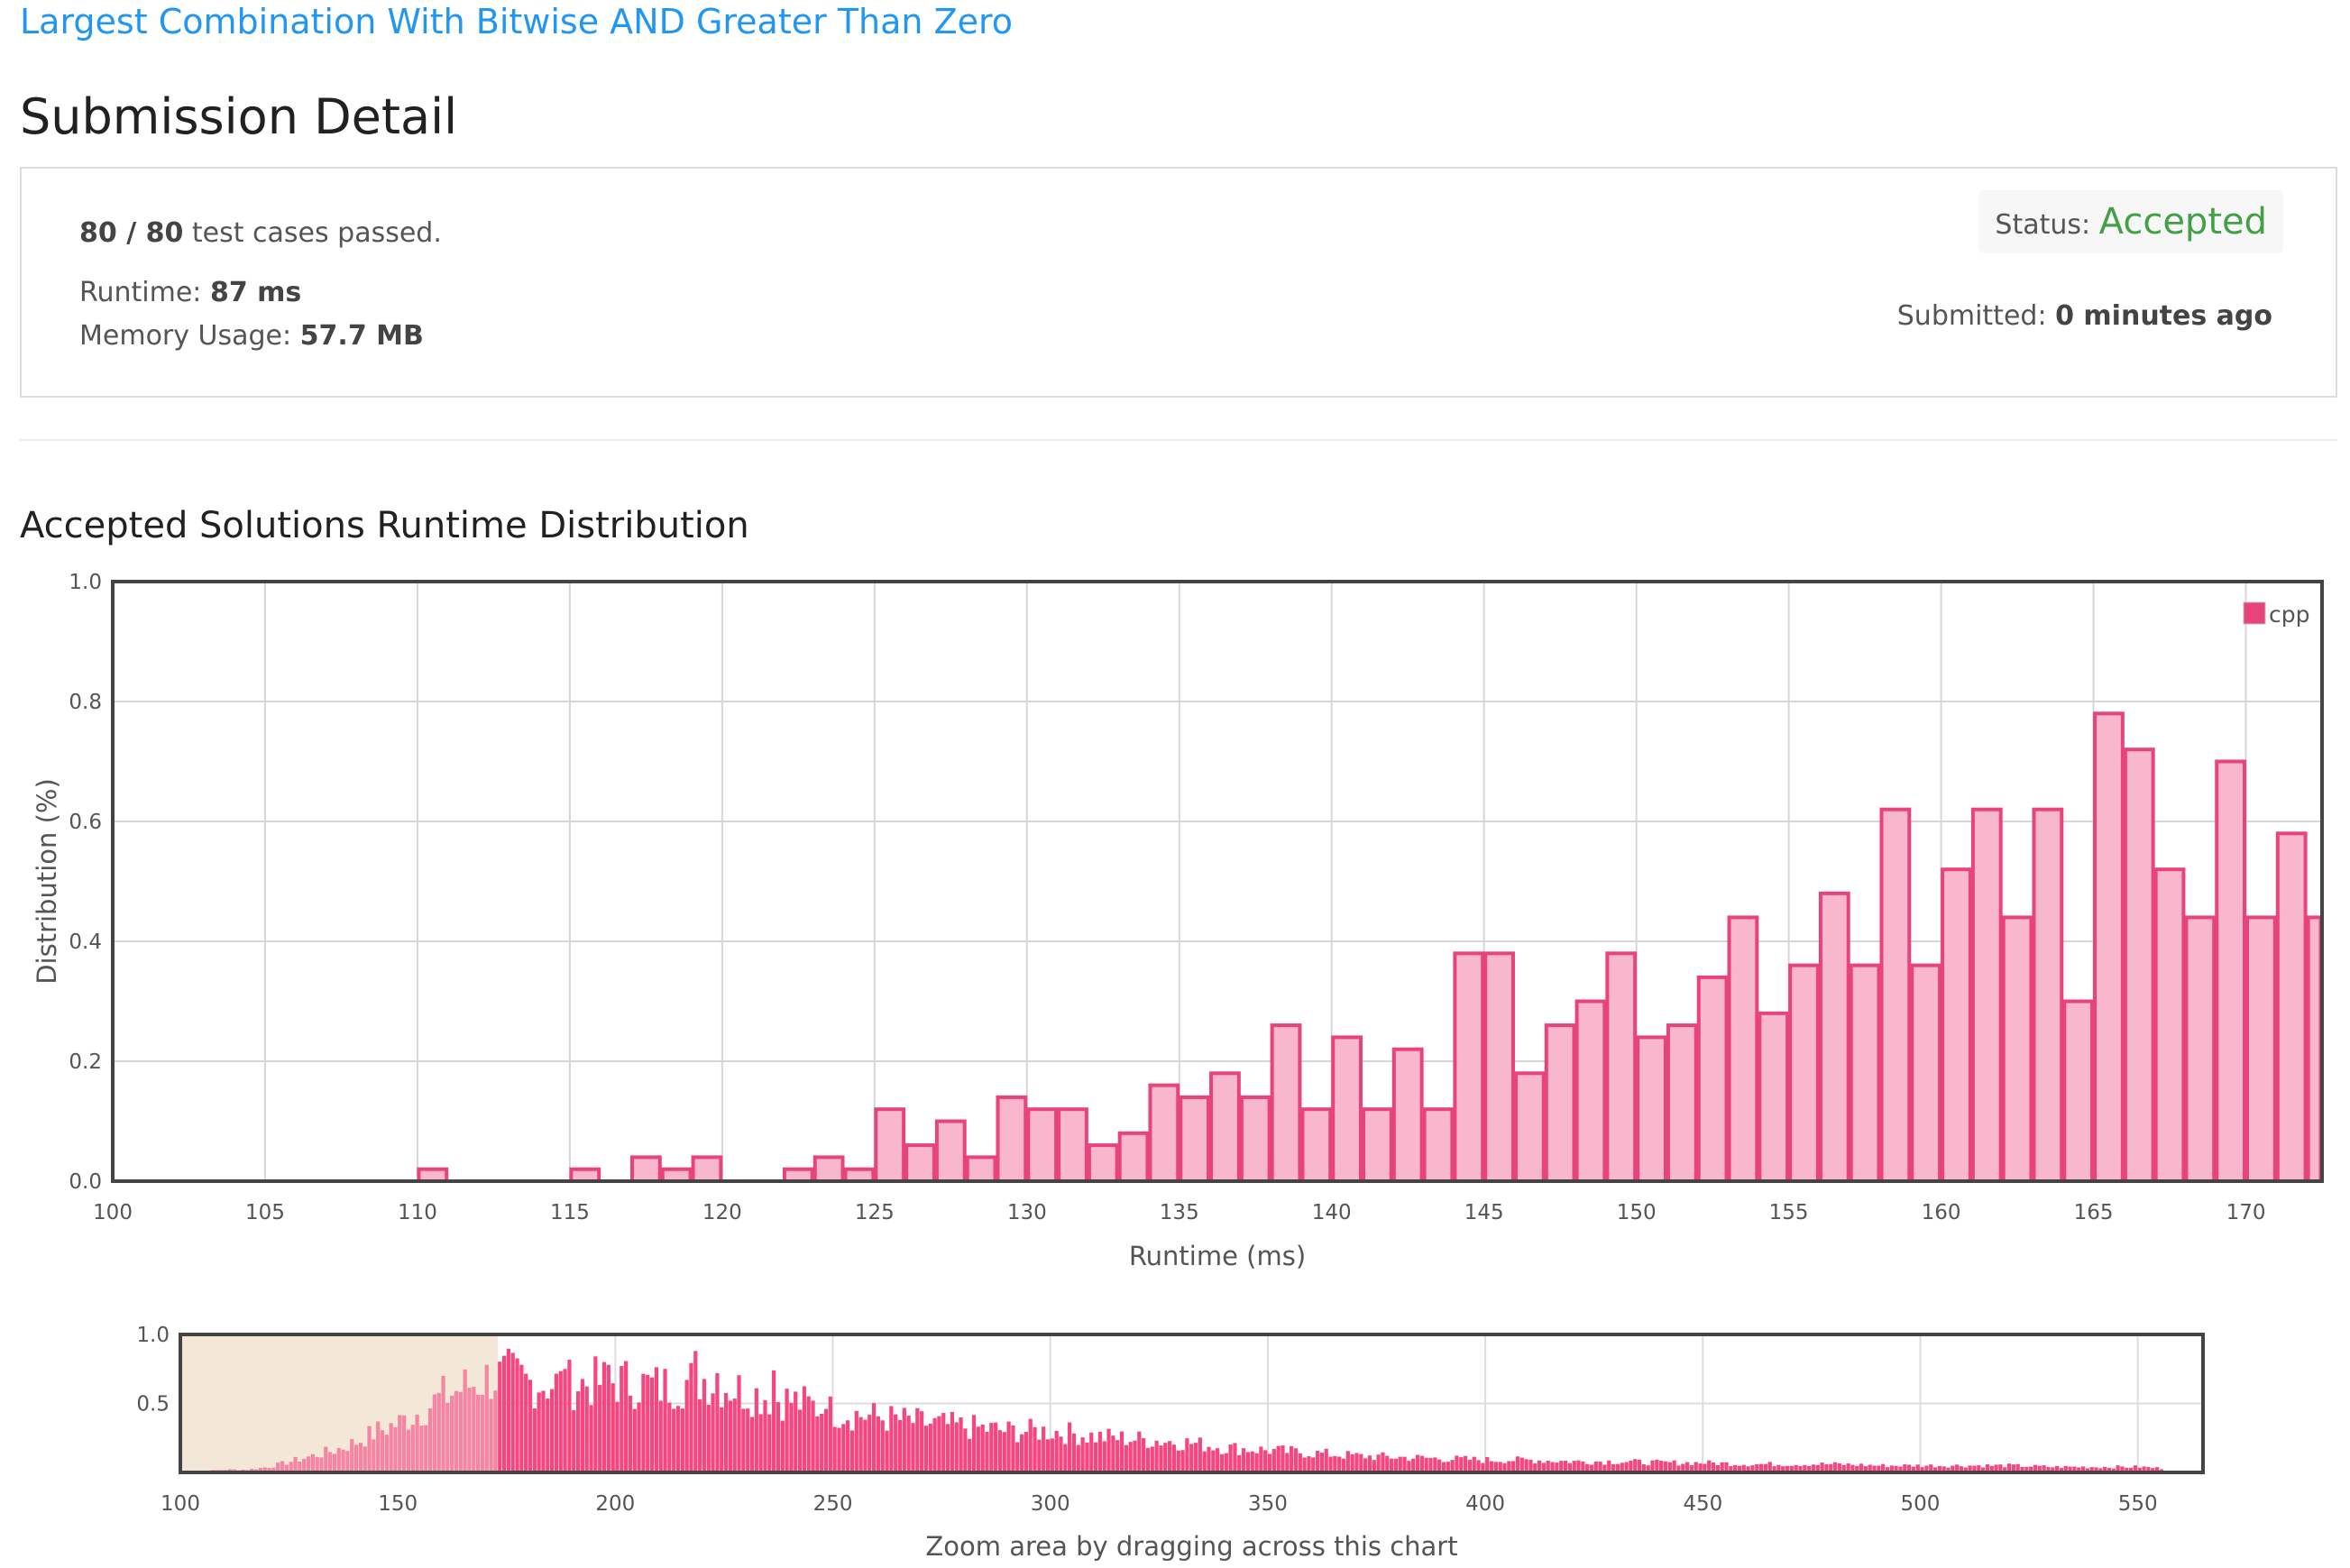  What do you see at coordinates (1179, 440) in the screenshot?
I see `section-divider` at bounding box center [1179, 440].